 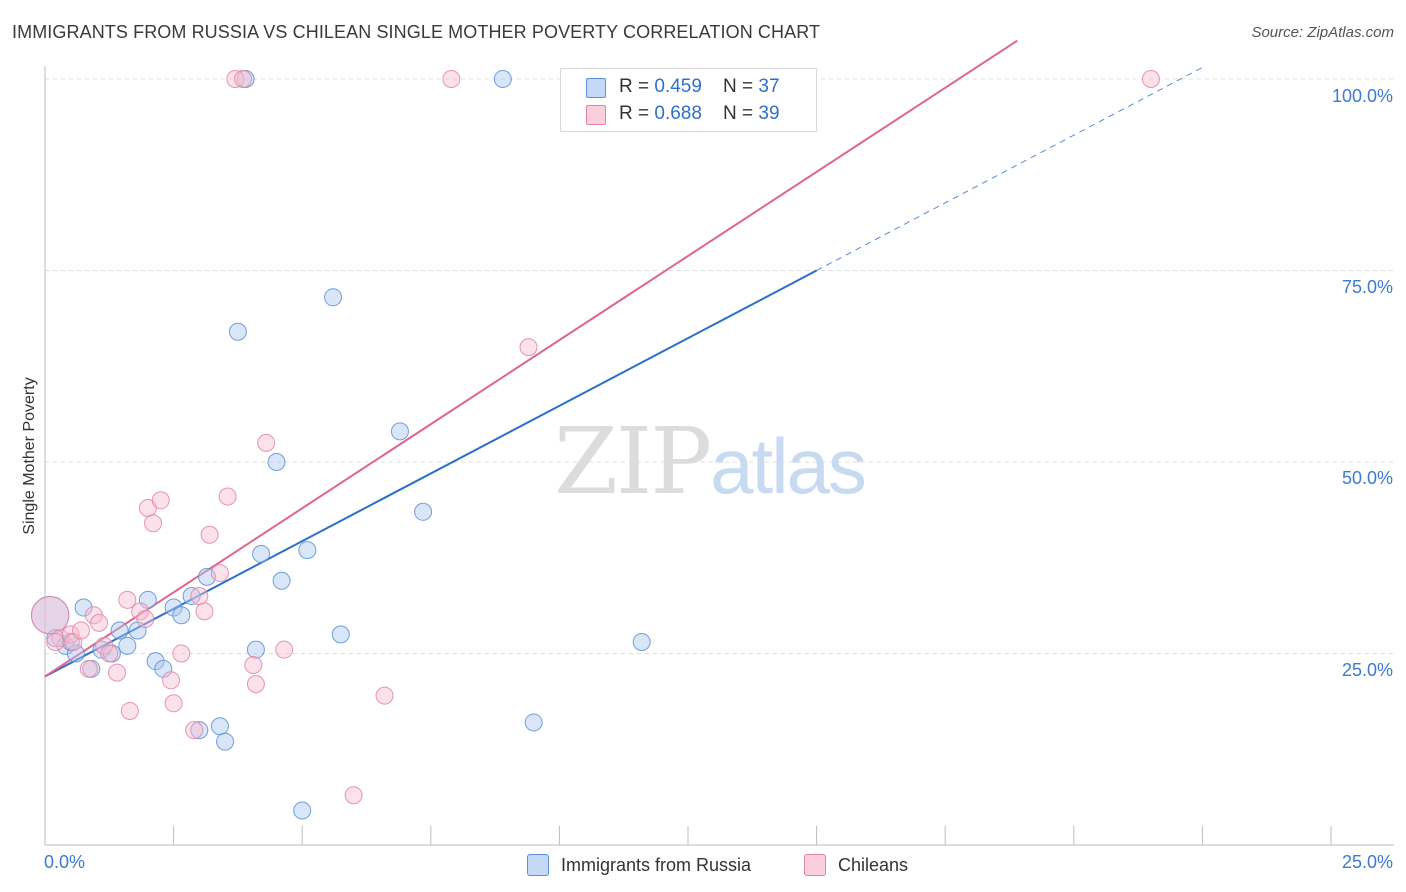 What do you see at coordinates (596, 115) in the screenshot?
I see `chilean-swatch` at bounding box center [596, 115].